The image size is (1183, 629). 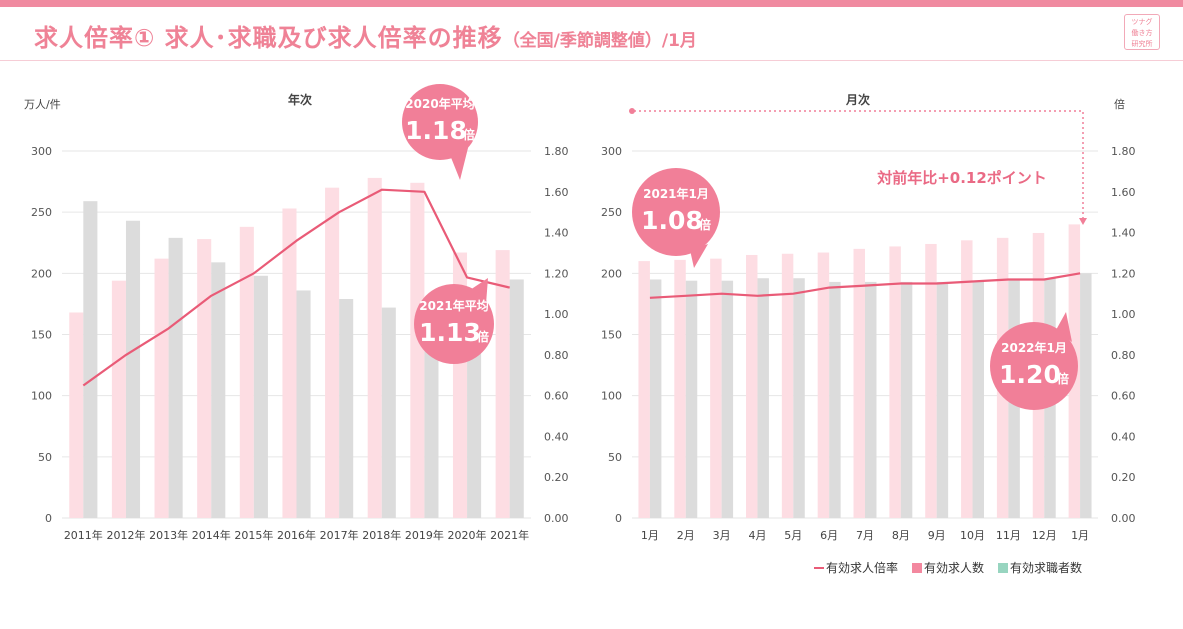 I want to click on monthly-x-tick-label: 3月, so click(x=722, y=535).